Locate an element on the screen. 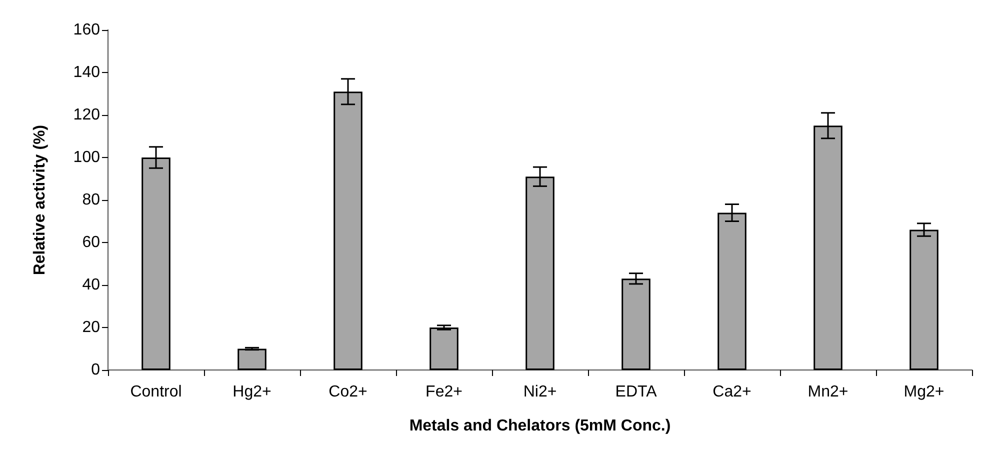 Image resolution: width=985 pixels, height=465 pixels. y-tick-label: 20 is located at coordinates (91, 327).